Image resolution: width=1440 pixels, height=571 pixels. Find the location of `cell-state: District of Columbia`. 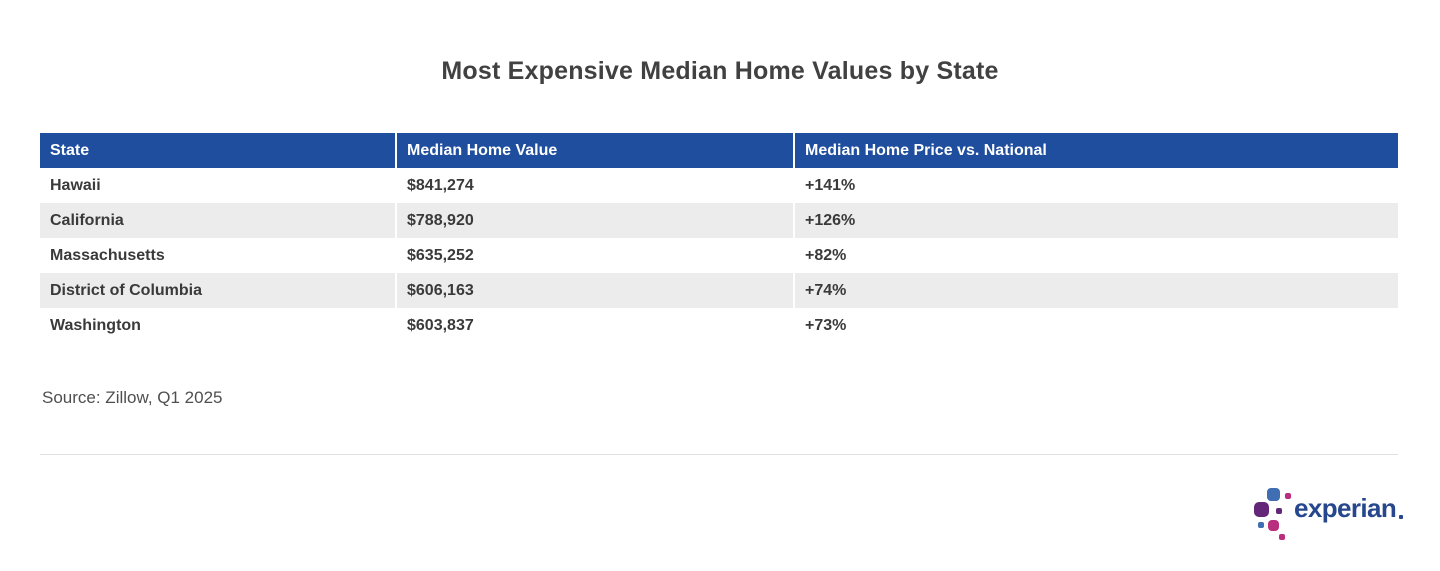

cell-state: District of Columbia is located at coordinates (126, 290).